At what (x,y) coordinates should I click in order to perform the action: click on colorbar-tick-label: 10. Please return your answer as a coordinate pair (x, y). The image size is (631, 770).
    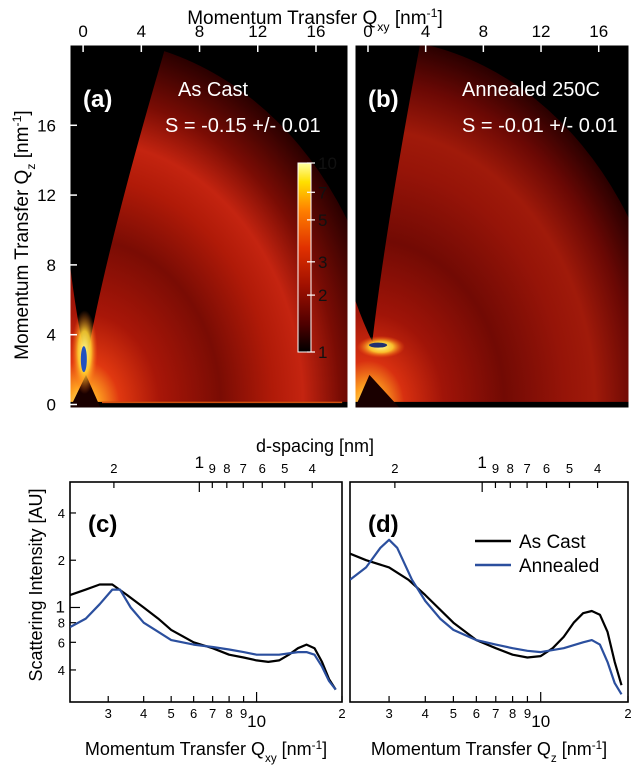
    Looking at the image, I should click on (327, 163).